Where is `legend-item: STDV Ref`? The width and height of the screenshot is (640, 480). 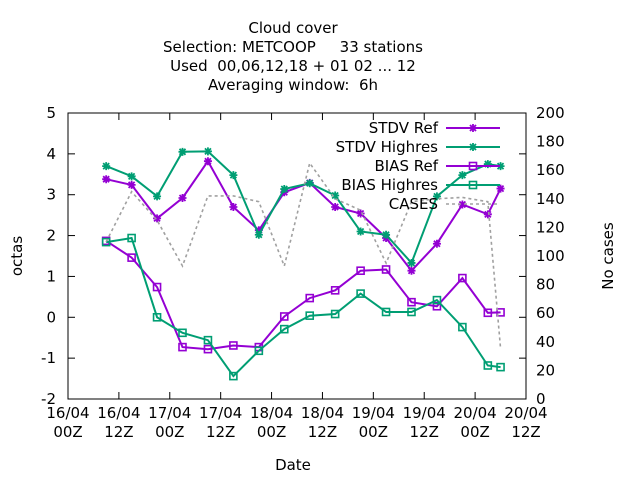
legend-item: STDV Ref is located at coordinates (434, 128).